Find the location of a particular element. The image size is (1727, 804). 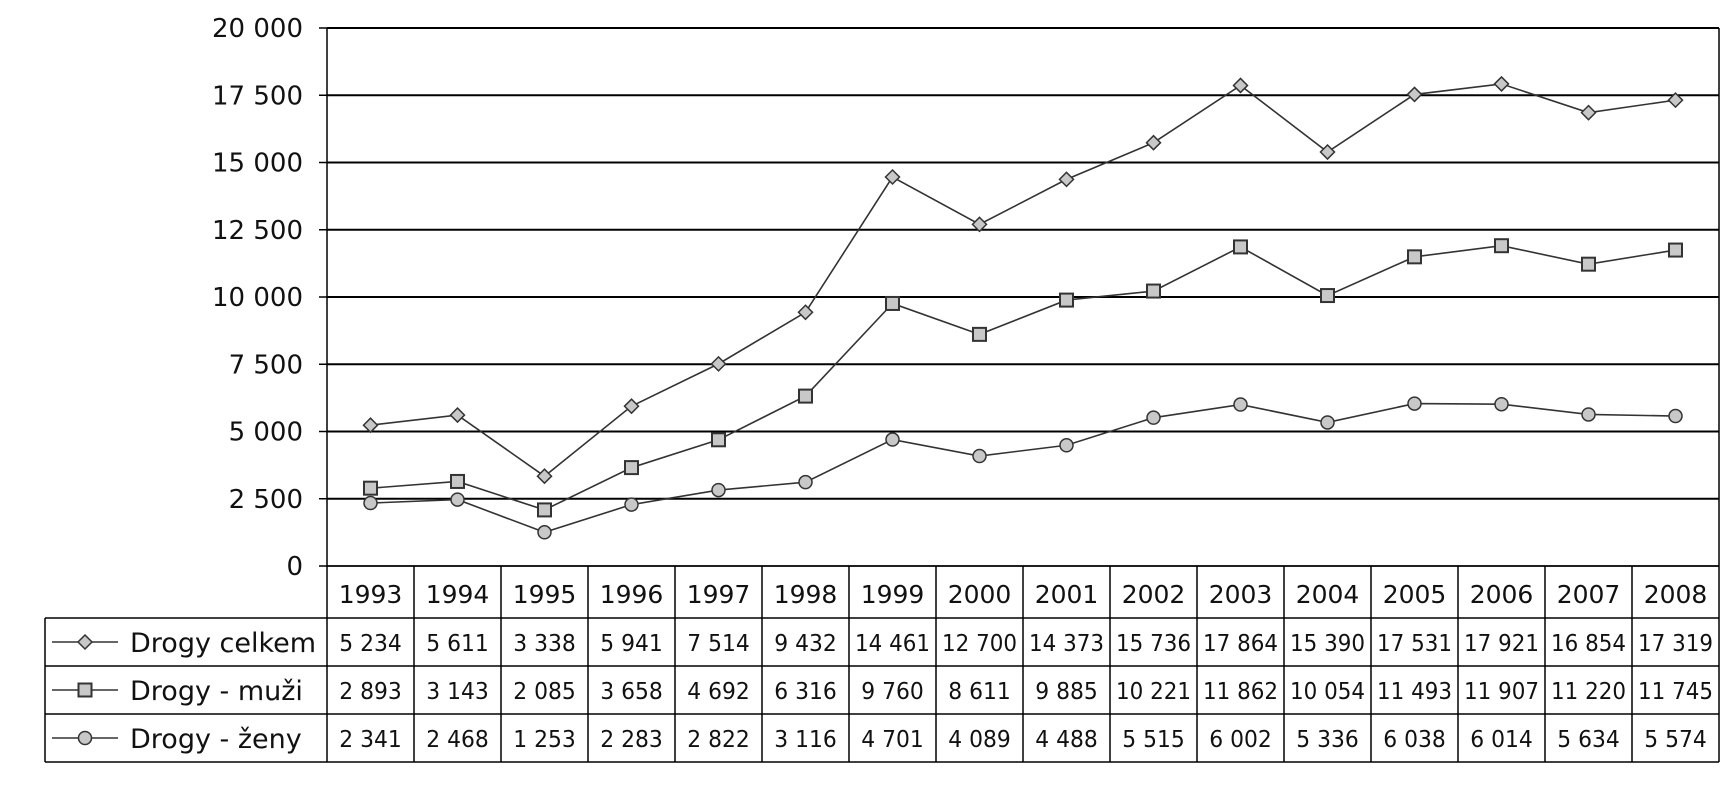

data-label-square: 10 054 is located at coordinates (1327, 692).